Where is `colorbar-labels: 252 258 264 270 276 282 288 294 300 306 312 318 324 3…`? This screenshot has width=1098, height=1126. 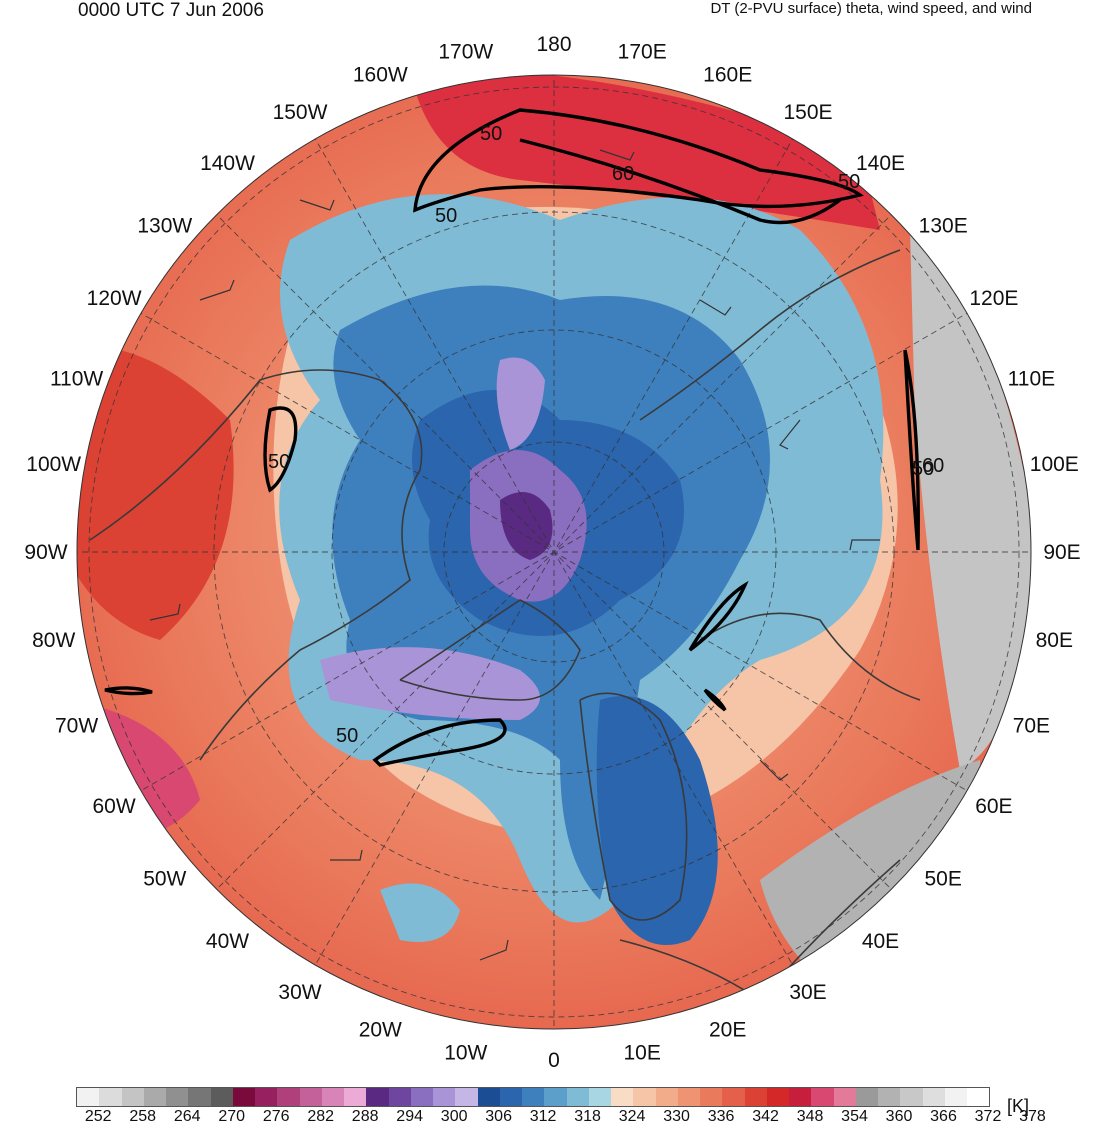
colorbar-labels: 252 258 264 270 276 282 288 294 300 306 312 318 324 3… is located at coordinates (561, 1117).